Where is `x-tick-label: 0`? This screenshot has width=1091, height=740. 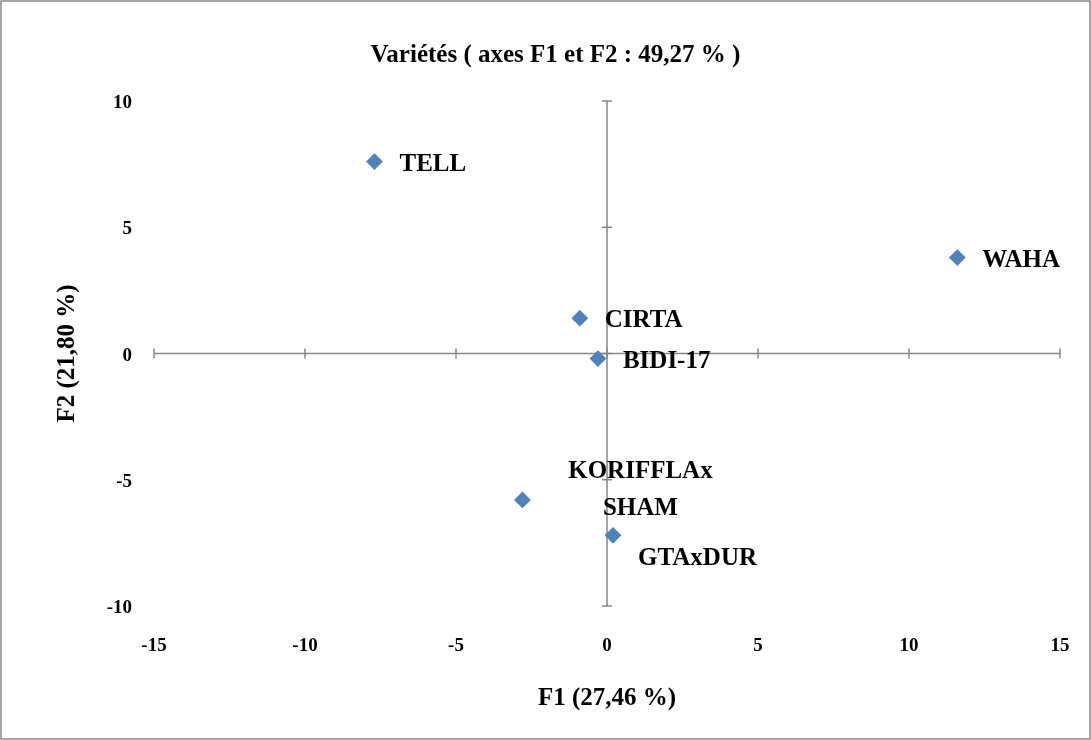 x-tick-label: 0 is located at coordinates (607, 644).